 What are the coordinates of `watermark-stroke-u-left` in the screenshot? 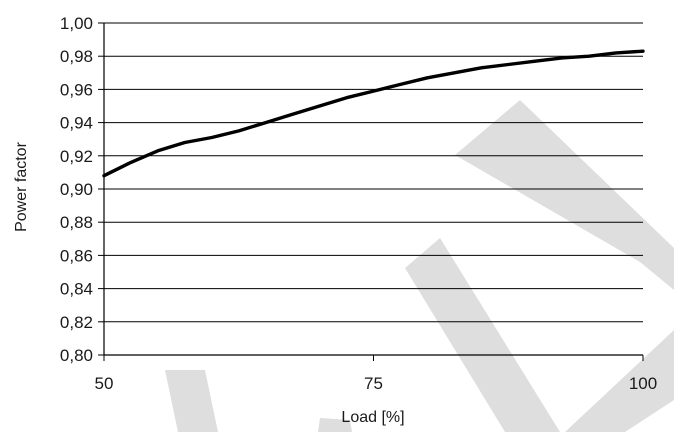 It's located at (482, 335).